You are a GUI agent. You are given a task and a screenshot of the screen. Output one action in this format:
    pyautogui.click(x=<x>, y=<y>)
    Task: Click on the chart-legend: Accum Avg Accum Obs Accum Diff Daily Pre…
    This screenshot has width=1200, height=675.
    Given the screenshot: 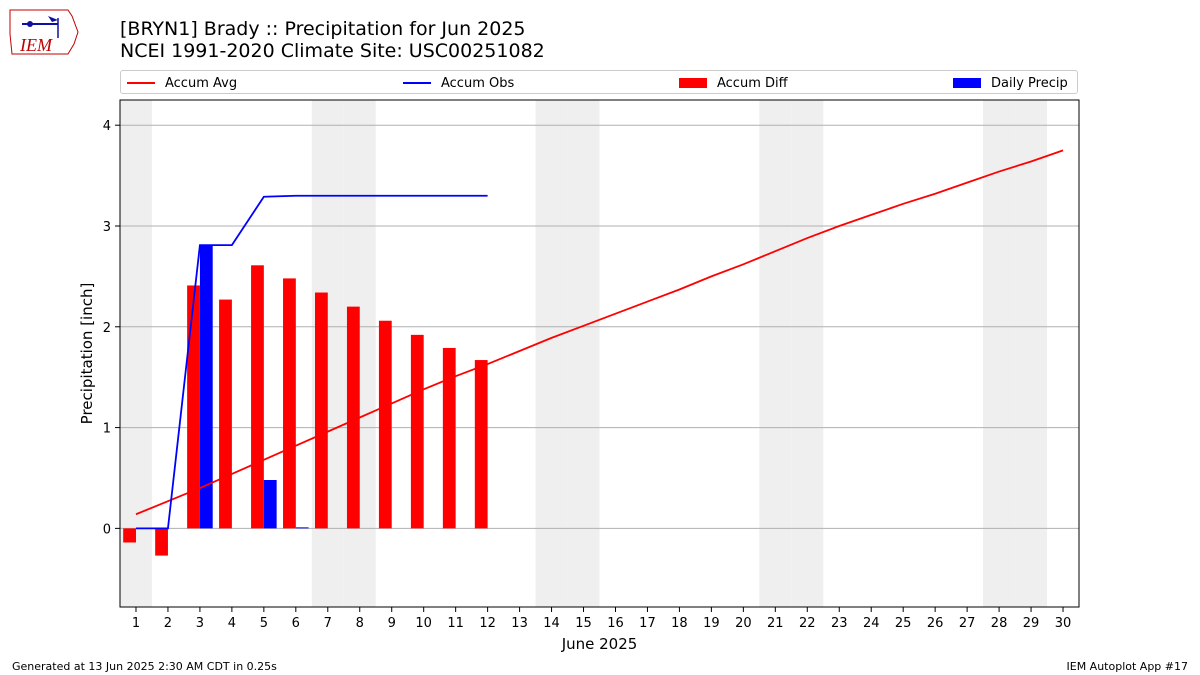 What is the action you would take?
    pyautogui.click(x=599, y=82)
    